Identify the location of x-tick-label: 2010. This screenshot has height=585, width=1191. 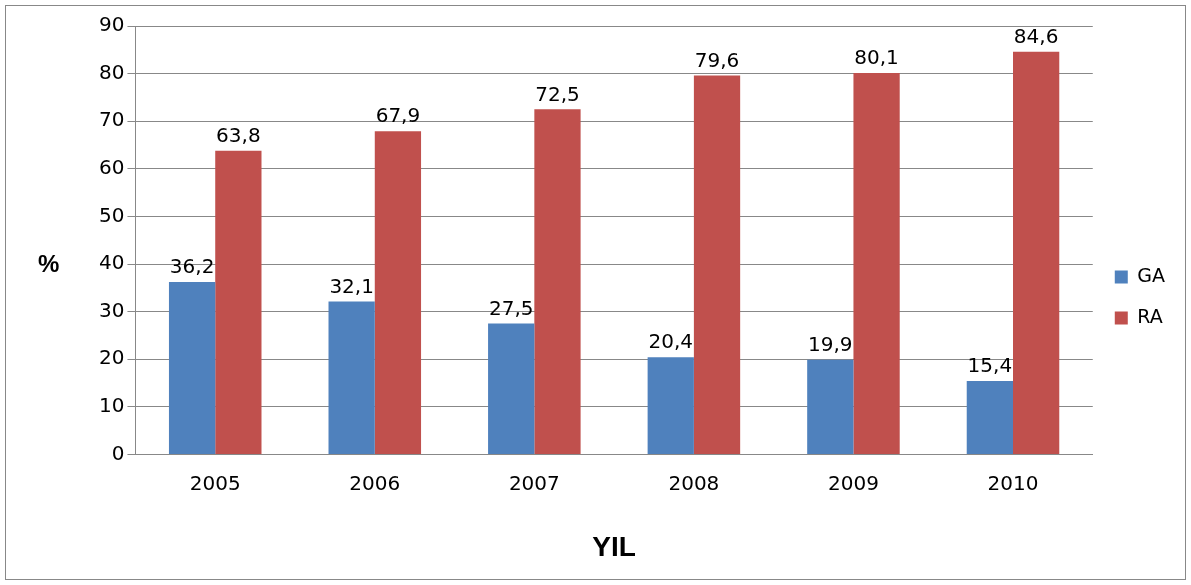
(1013, 482).